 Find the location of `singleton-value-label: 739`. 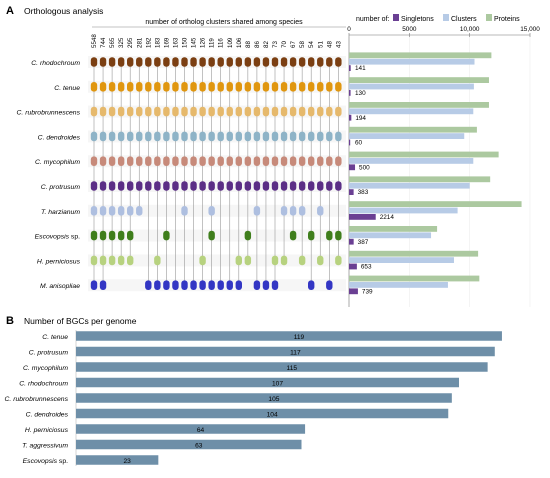

singleton-value-label: 739 is located at coordinates (367, 291).